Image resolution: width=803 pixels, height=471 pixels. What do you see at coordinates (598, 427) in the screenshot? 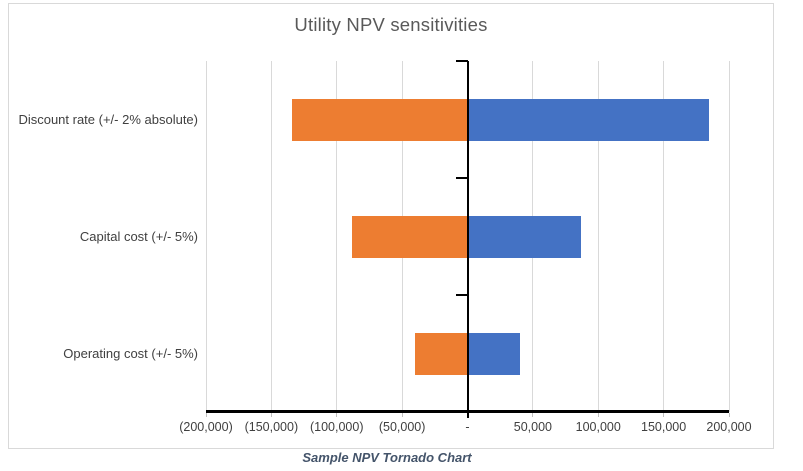
I see `value-axis-label: 100,000` at bounding box center [598, 427].